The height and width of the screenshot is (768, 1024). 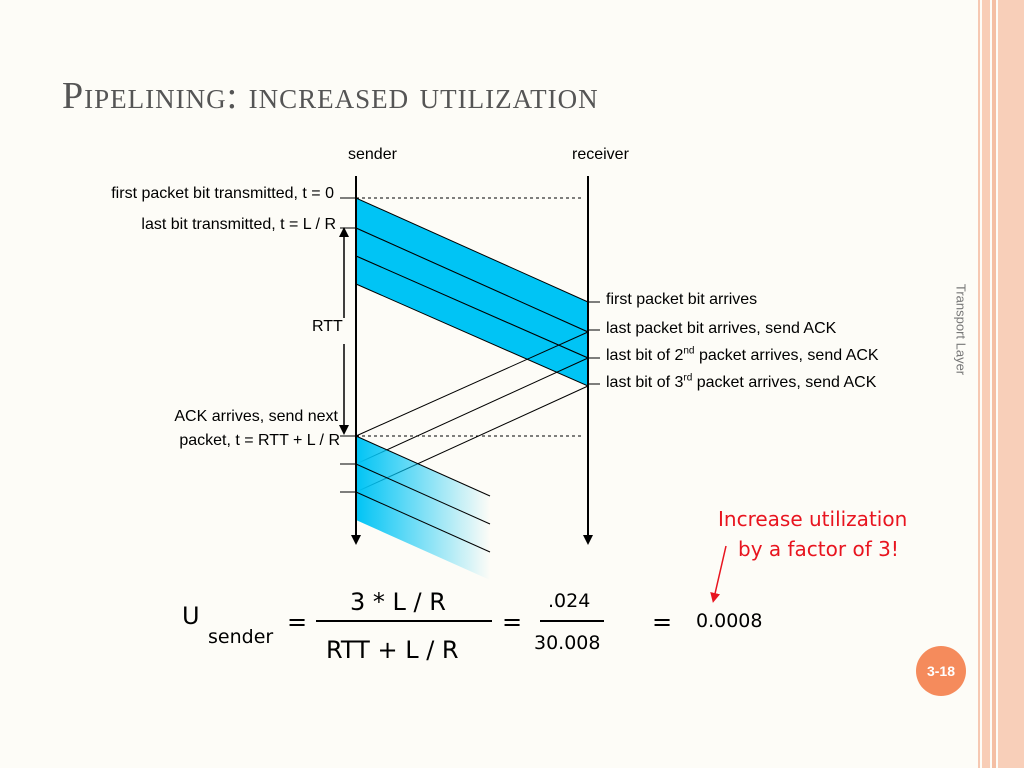 I want to click on equation-numerator-1: 3 * L / R, so click(x=398, y=602).